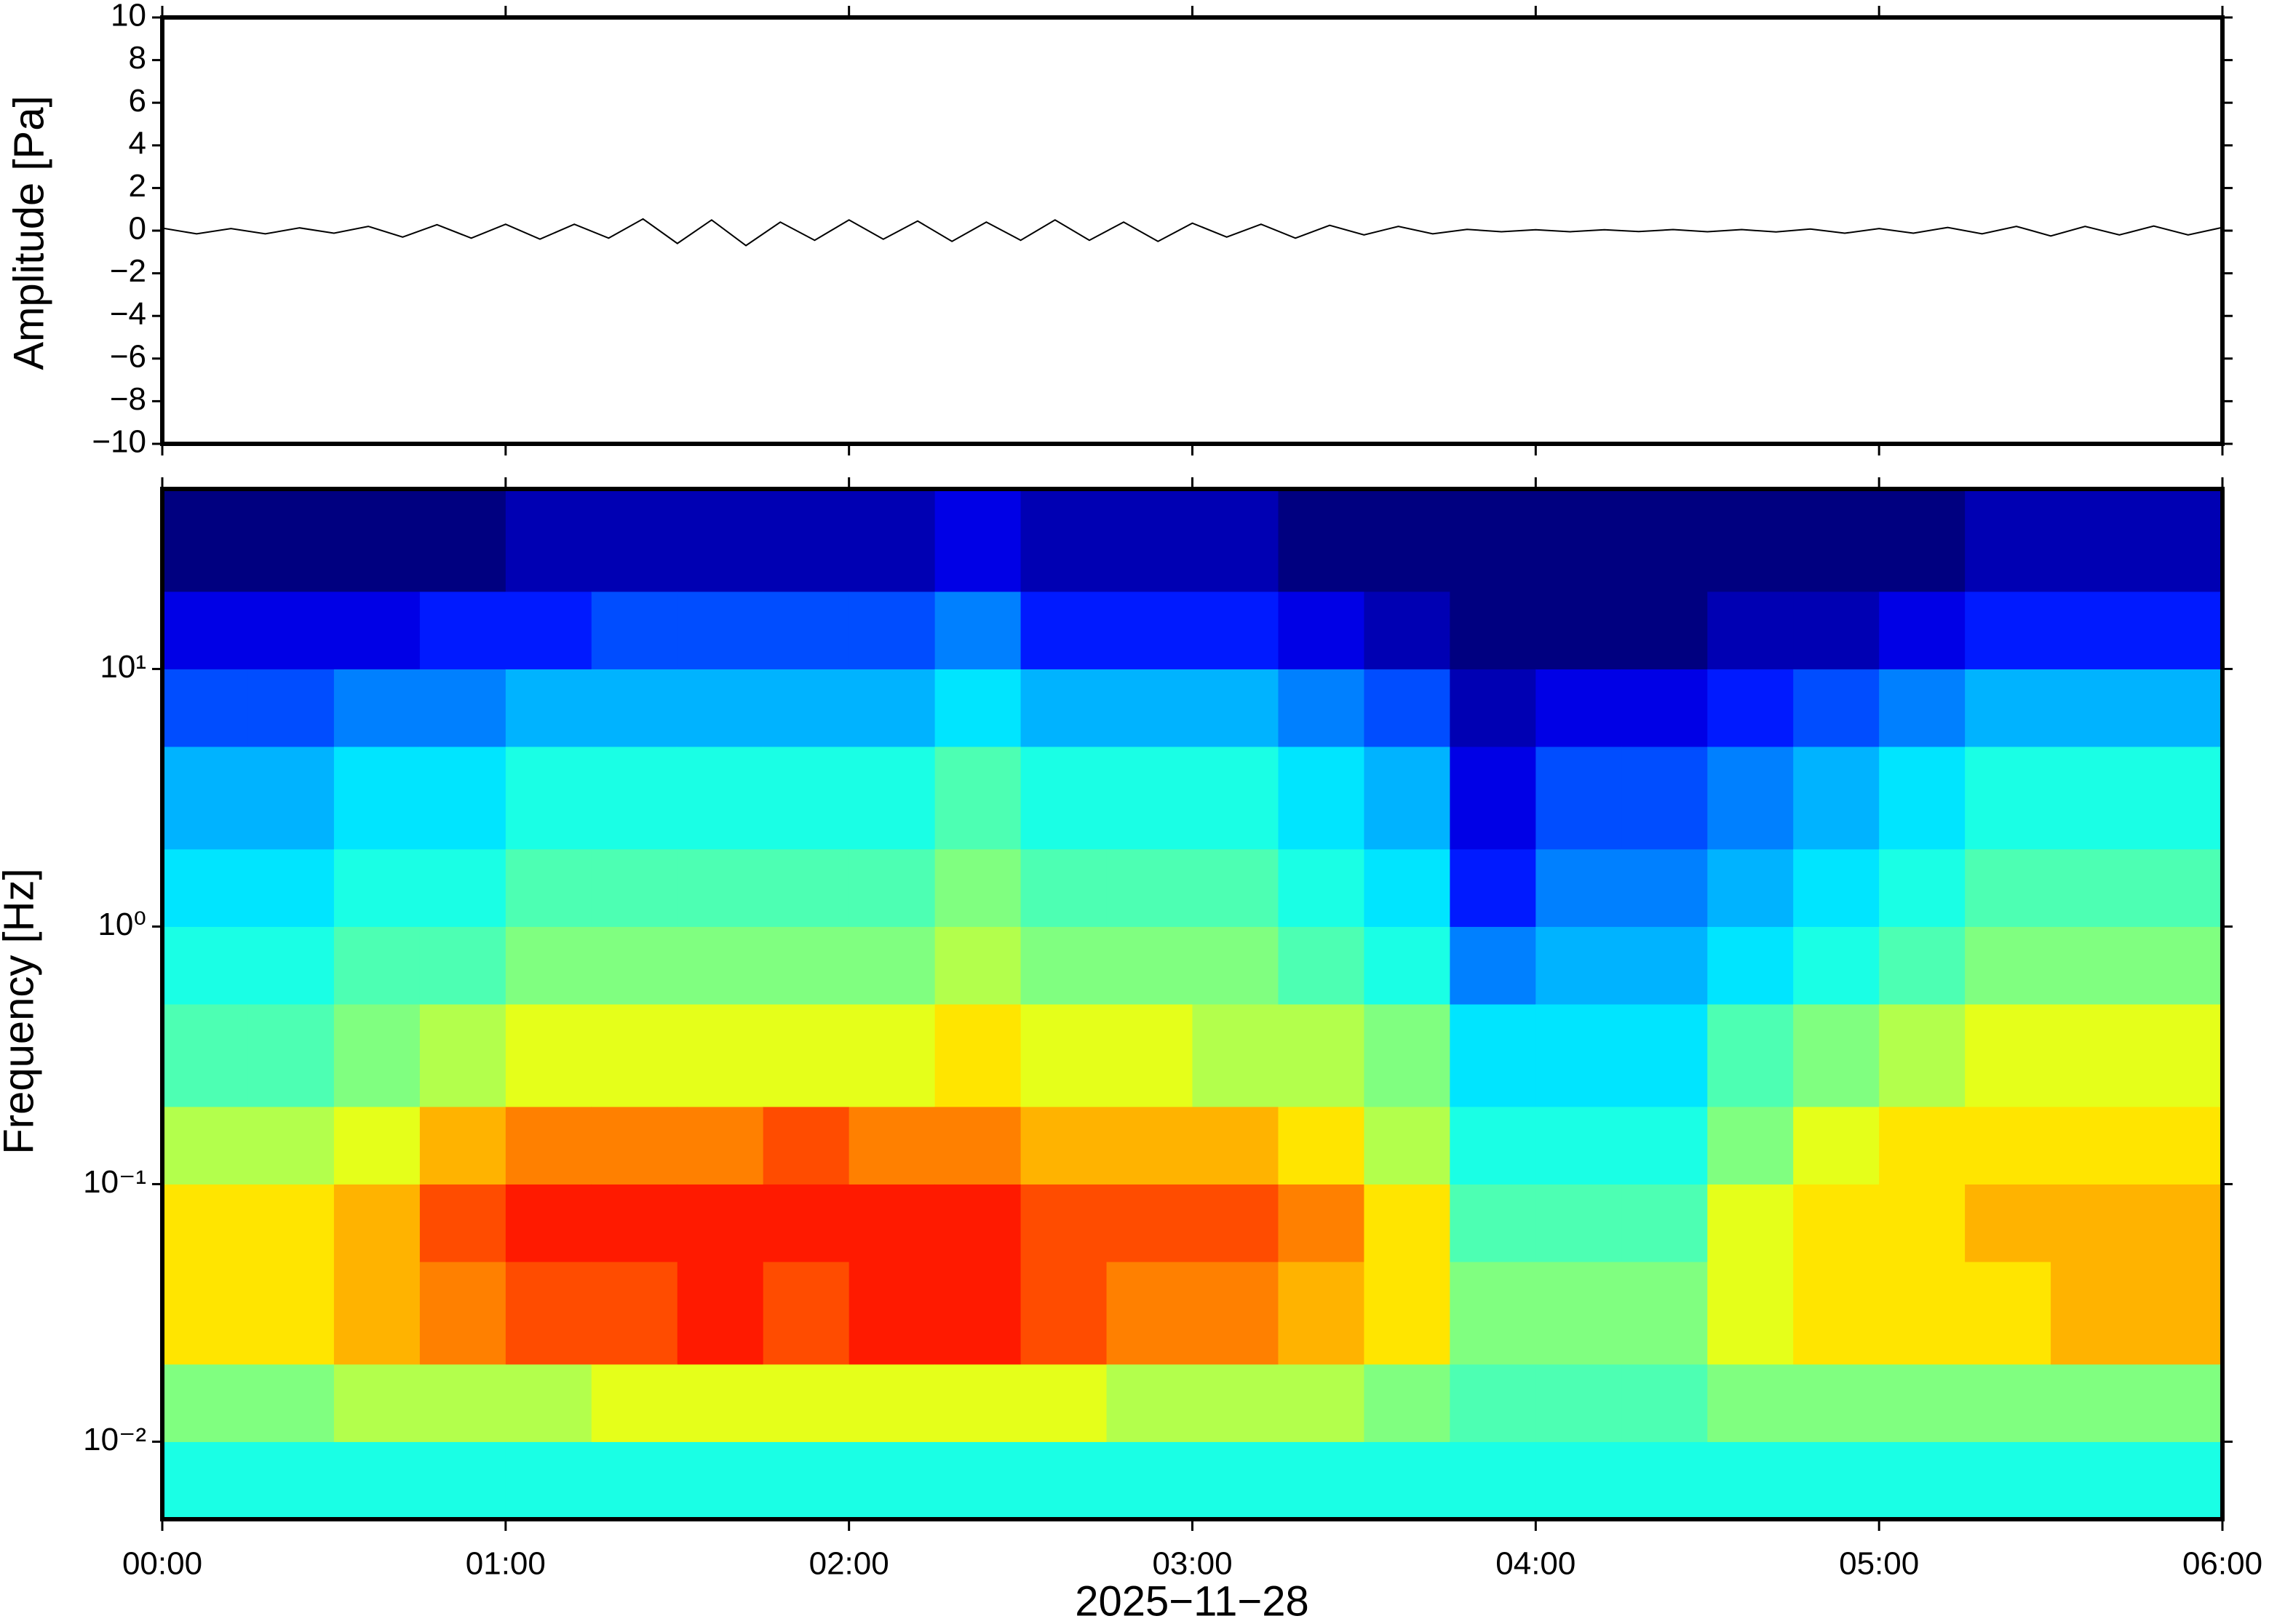 This screenshot has width=2269, height=1624. What do you see at coordinates (506, 1564) in the screenshot?
I see `x-tick-label: 01:00` at bounding box center [506, 1564].